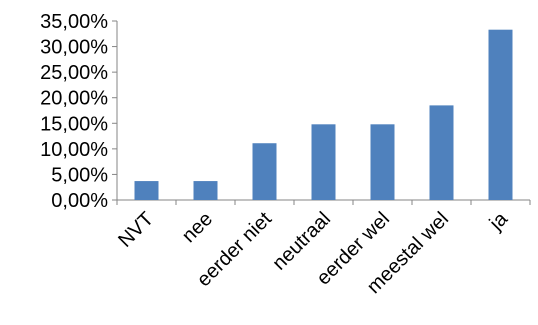 The height and width of the screenshot is (325, 538). I want to click on x-tick-label: ja, so click(499, 221).